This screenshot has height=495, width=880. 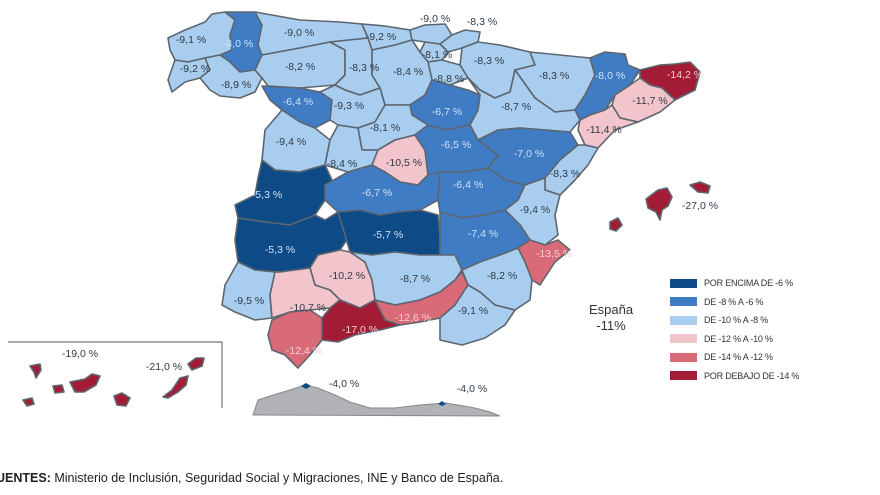 What do you see at coordinates (306, 386) in the screenshot?
I see `ceuta-marker` at bounding box center [306, 386].